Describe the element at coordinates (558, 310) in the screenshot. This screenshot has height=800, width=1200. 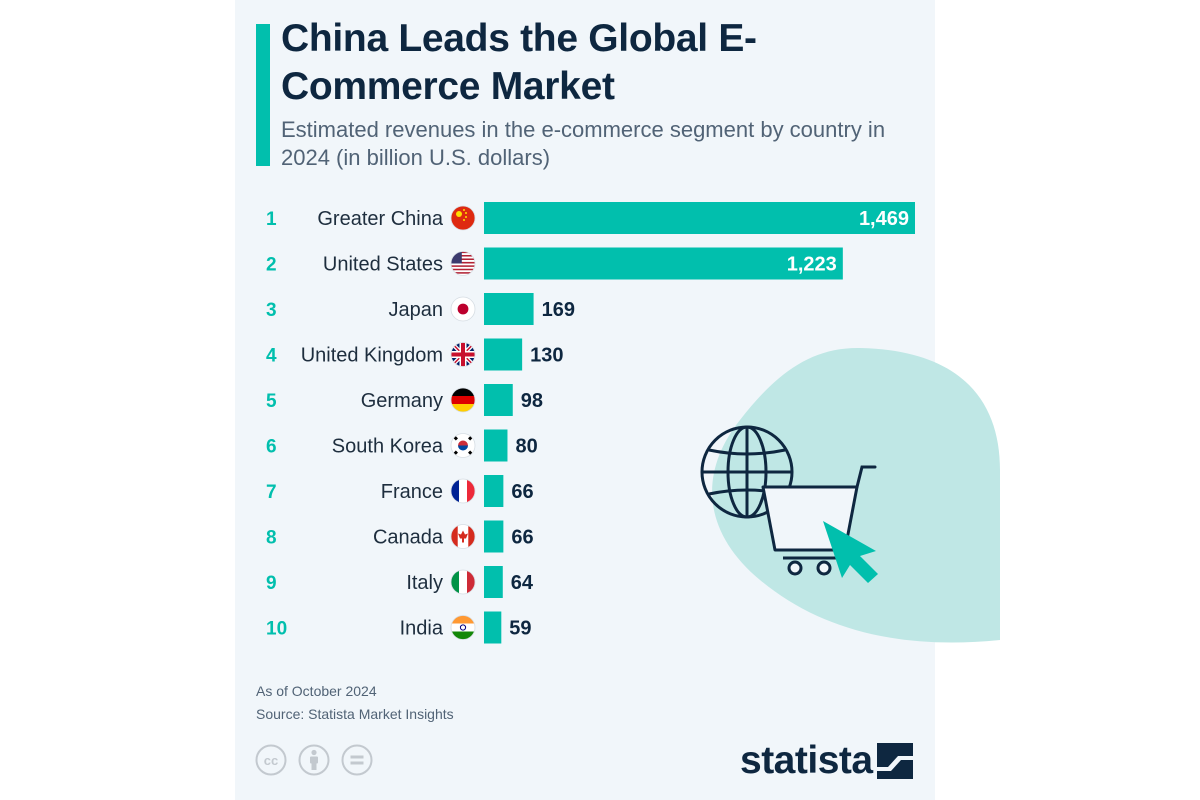
I see `data-label: 169` at that location.